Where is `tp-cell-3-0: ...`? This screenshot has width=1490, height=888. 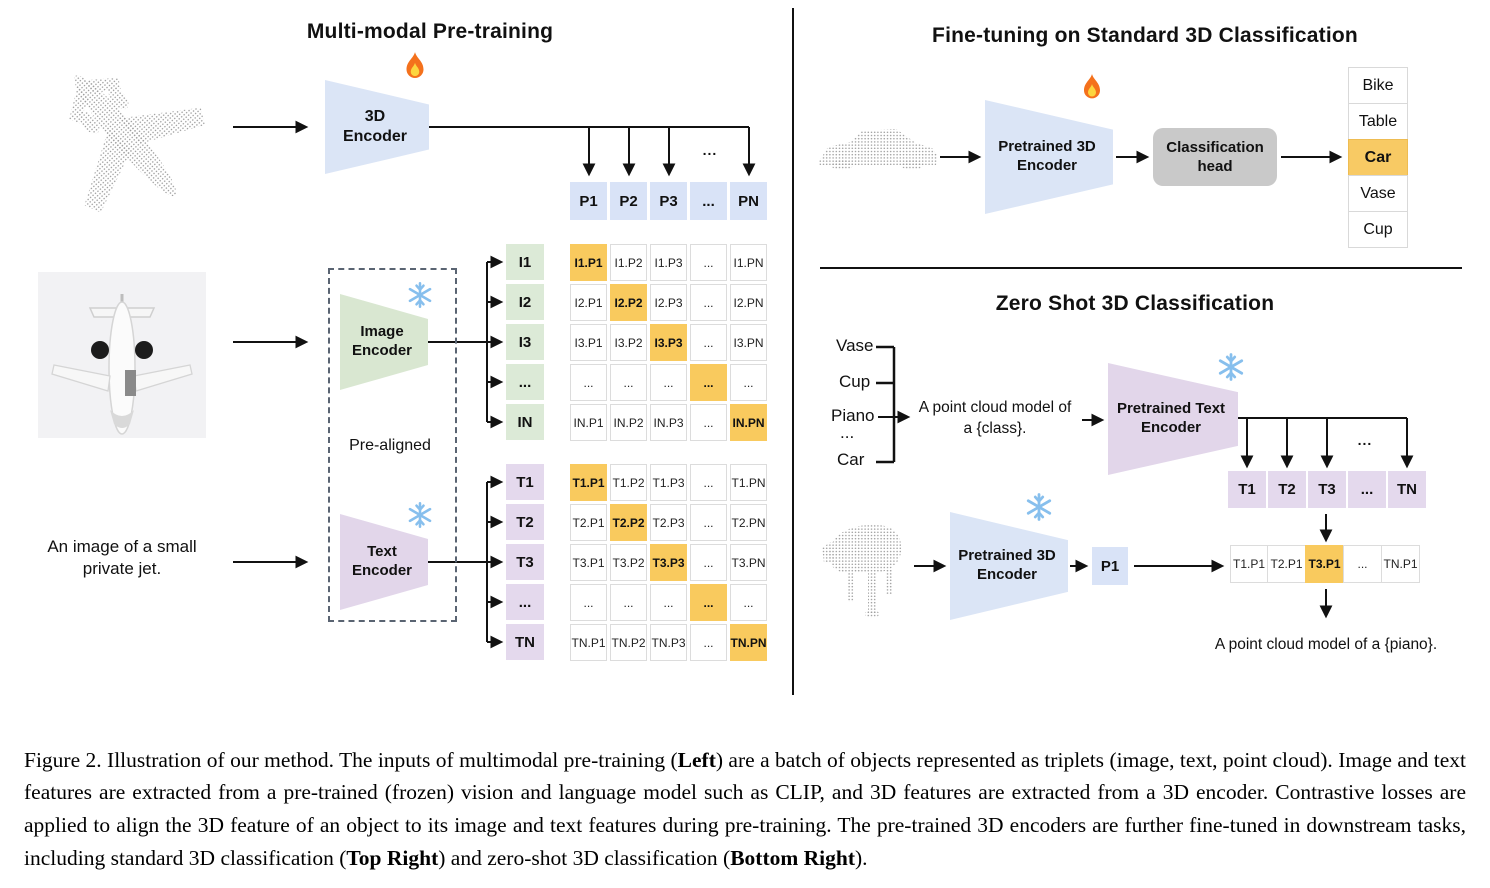
tp-cell-3-0: ... is located at coordinates (588, 602).